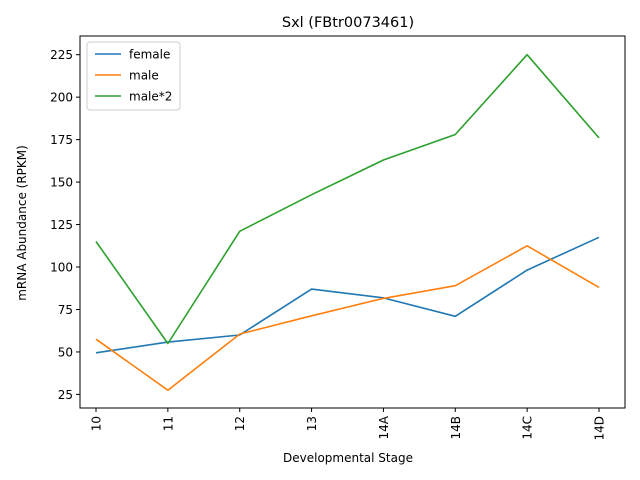 The width and height of the screenshot is (640, 480). I want to click on x-tick-label: 13, so click(312, 423).